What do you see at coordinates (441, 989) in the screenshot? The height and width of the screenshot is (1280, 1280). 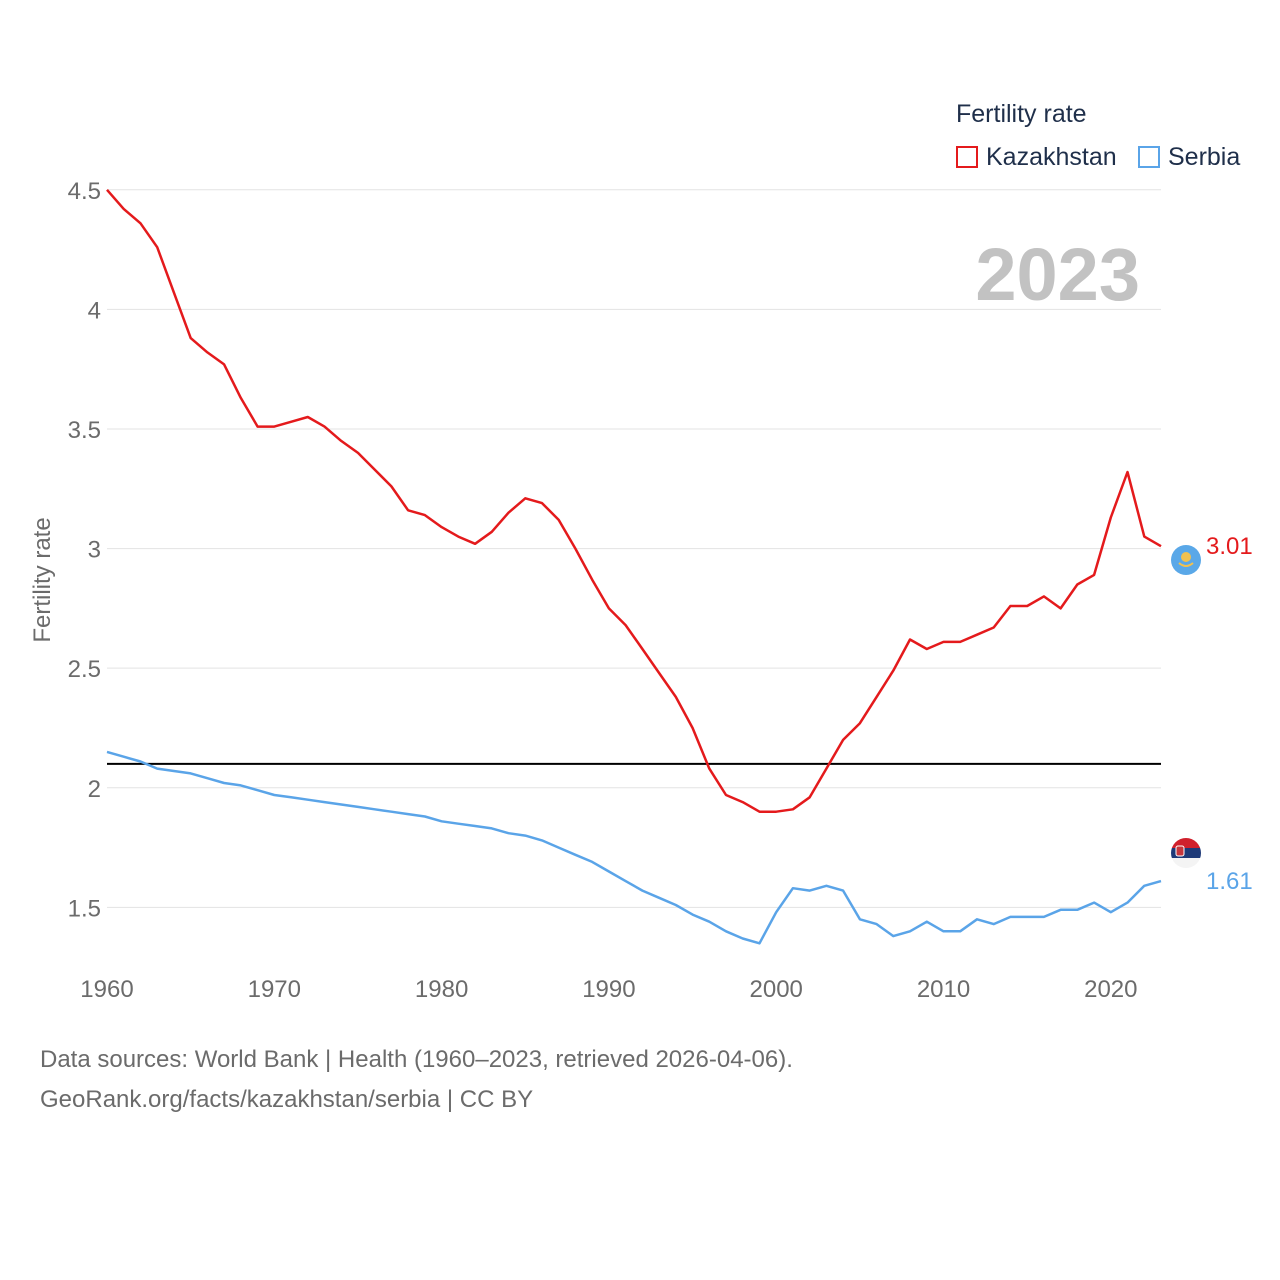 I see `x-tick-label: 1980` at bounding box center [441, 989].